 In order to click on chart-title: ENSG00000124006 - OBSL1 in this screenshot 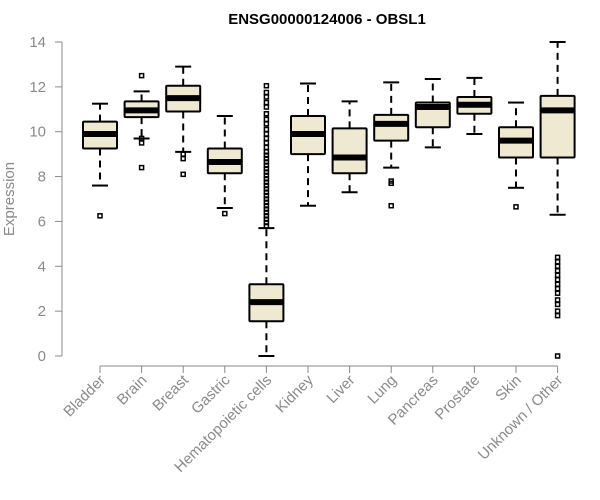, I will do `click(327, 19)`.